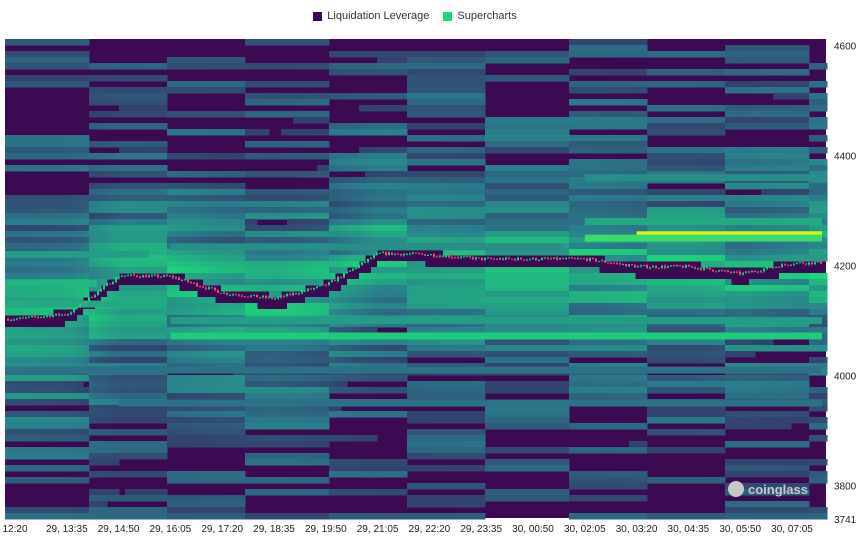  What do you see at coordinates (371, 16) in the screenshot?
I see `legend-item-liquidation-leverage: Liquidation Leverage` at bounding box center [371, 16].